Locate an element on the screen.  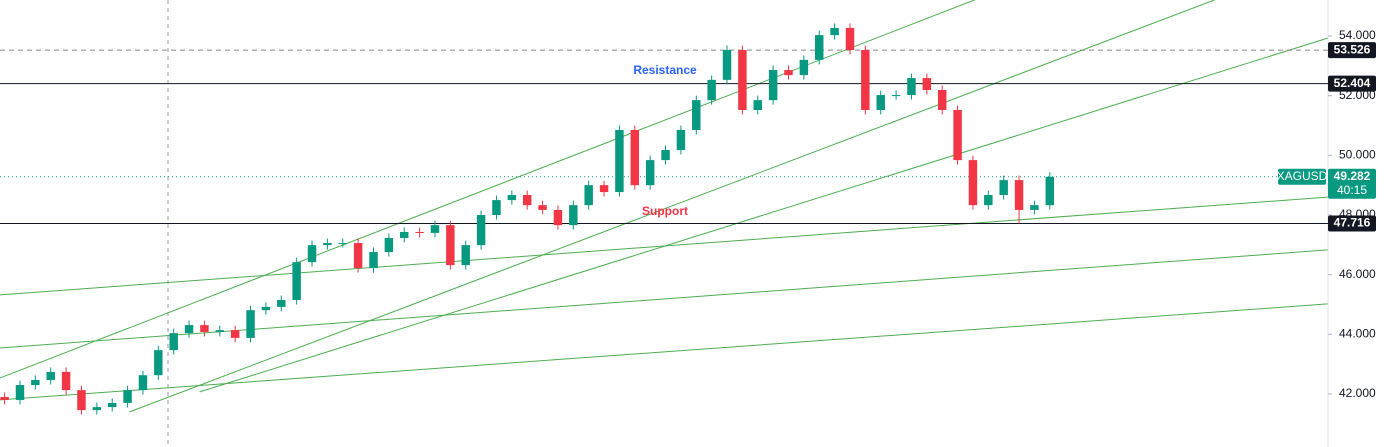
annotation: Resistance is located at coordinates (665, 70).